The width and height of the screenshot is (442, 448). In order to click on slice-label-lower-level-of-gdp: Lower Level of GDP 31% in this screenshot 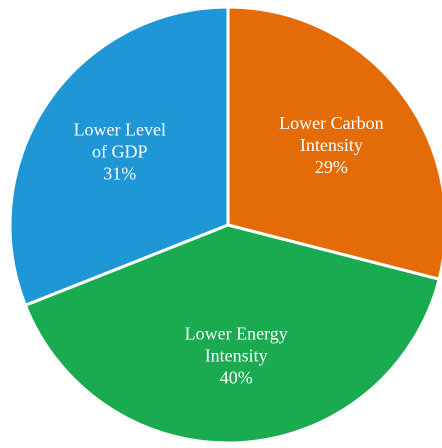, I will do `click(120, 152)`.